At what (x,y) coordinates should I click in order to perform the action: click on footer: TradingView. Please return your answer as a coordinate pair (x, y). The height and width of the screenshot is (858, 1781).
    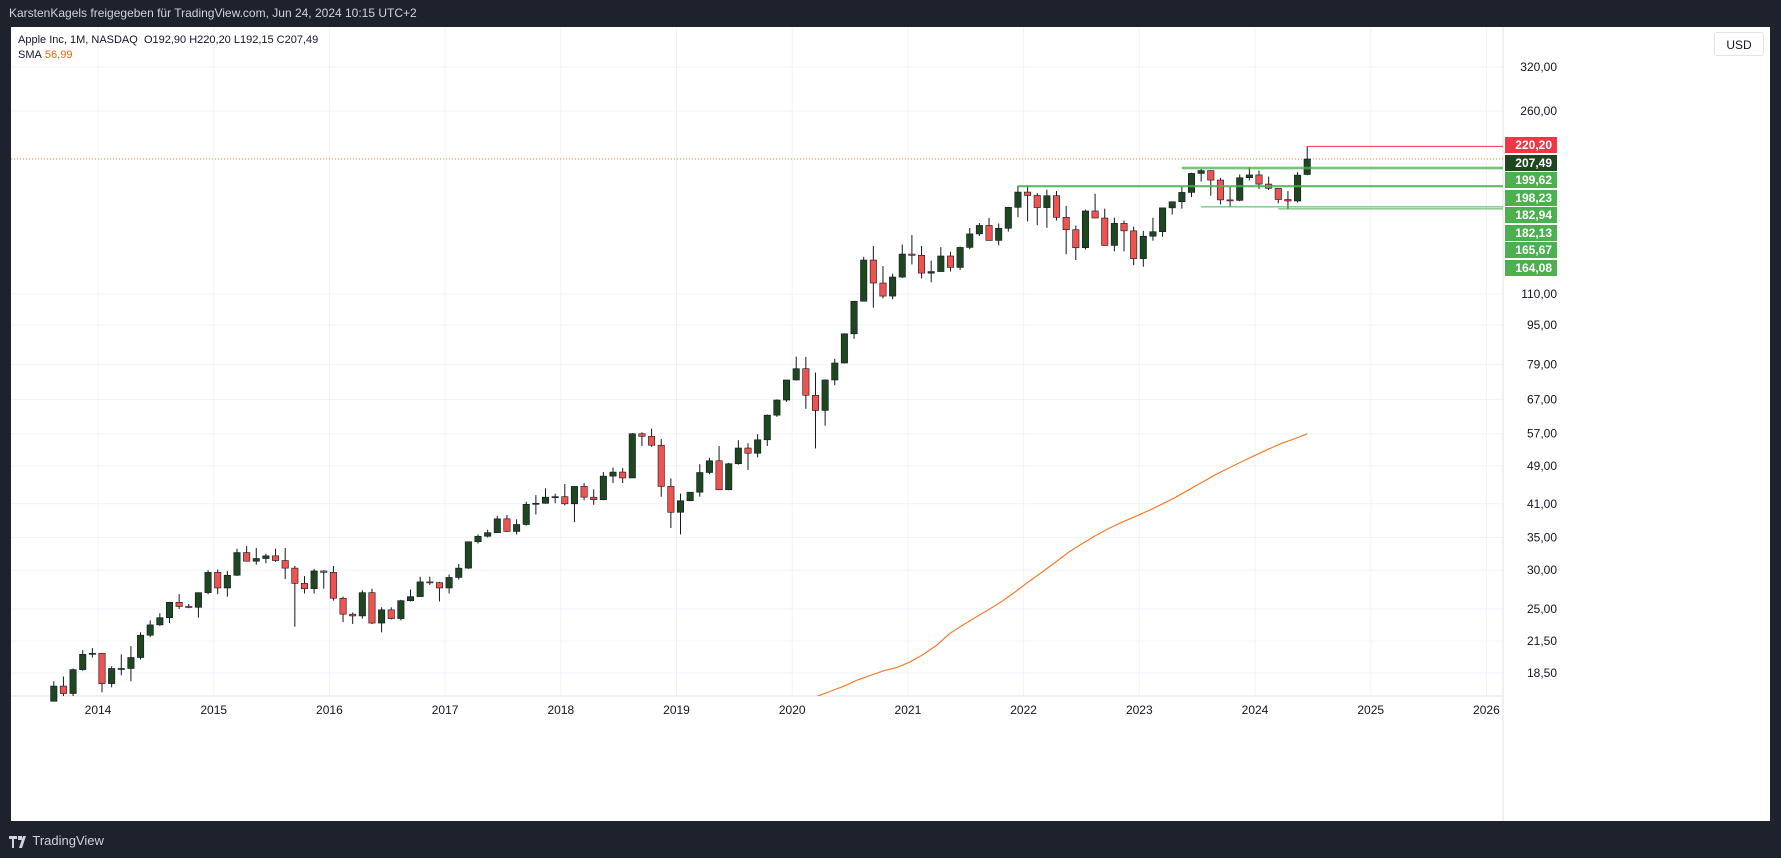
    Looking at the image, I should click on (890, 839).